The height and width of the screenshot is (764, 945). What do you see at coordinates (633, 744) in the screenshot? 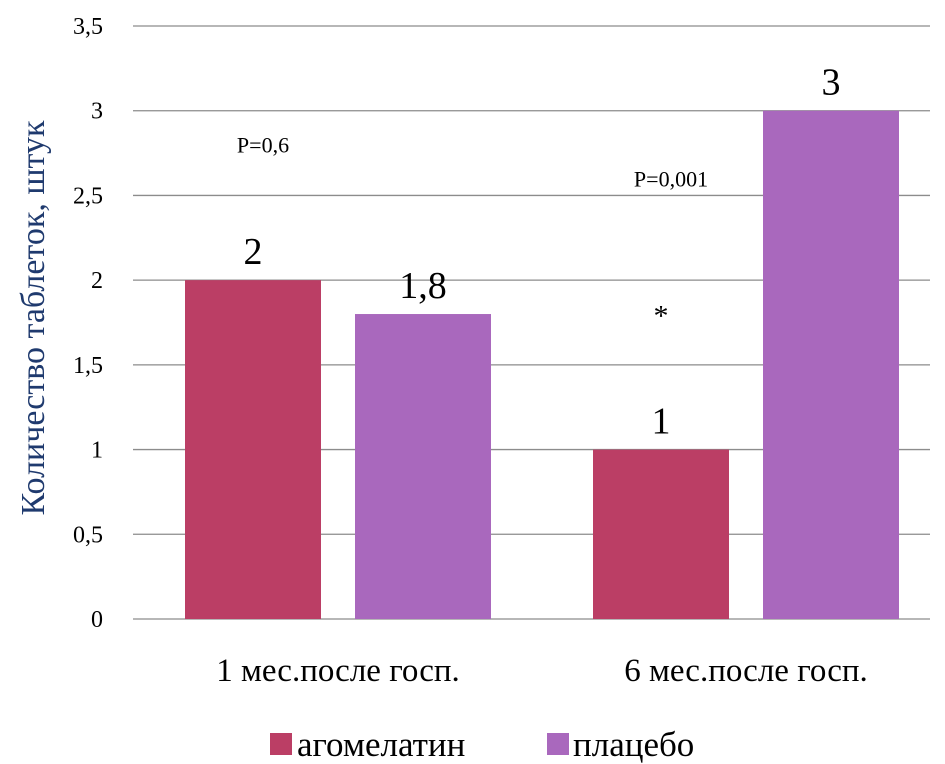
I see `legend-label: плацебо` at bounding box center [633, 744].